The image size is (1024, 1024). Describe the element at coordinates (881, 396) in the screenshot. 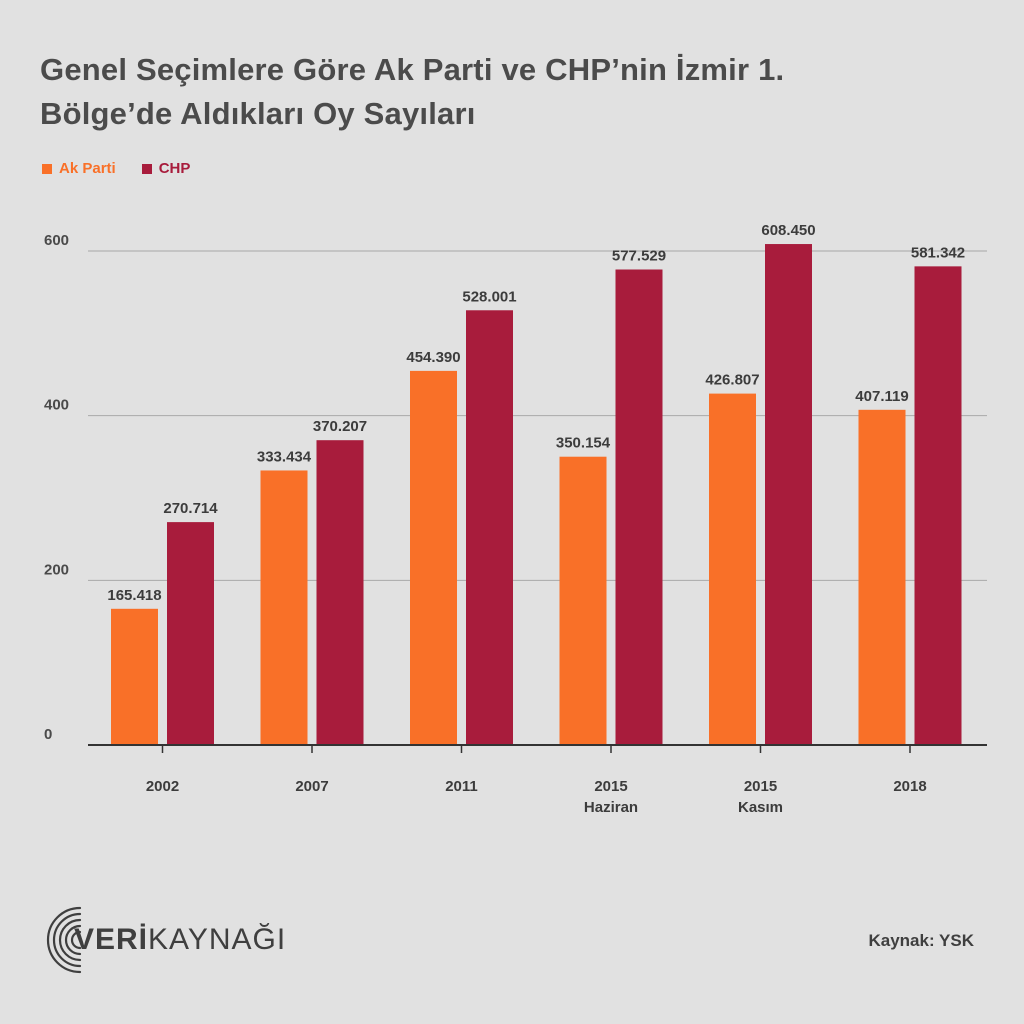

I see `data-label-ak-parti: 407.119` at that location.